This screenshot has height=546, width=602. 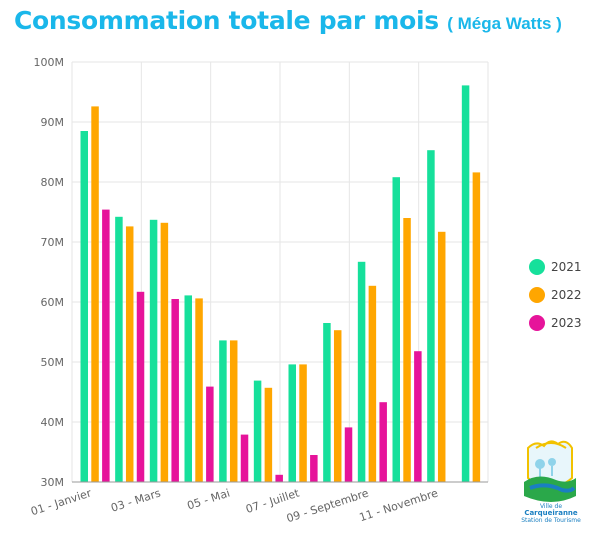 What do you see at coordinates (53, 362) in the screenshot?
I see `y-tick-label: 50M` at bounding box center [53, 362].